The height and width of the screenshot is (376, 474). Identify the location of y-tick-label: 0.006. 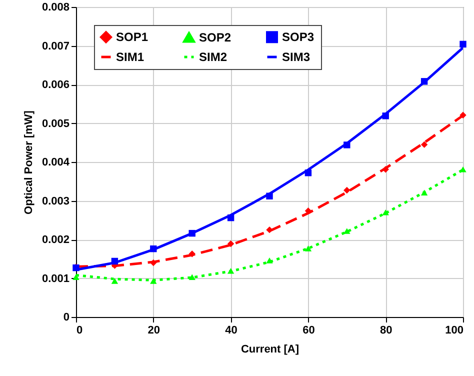
(56, 85).